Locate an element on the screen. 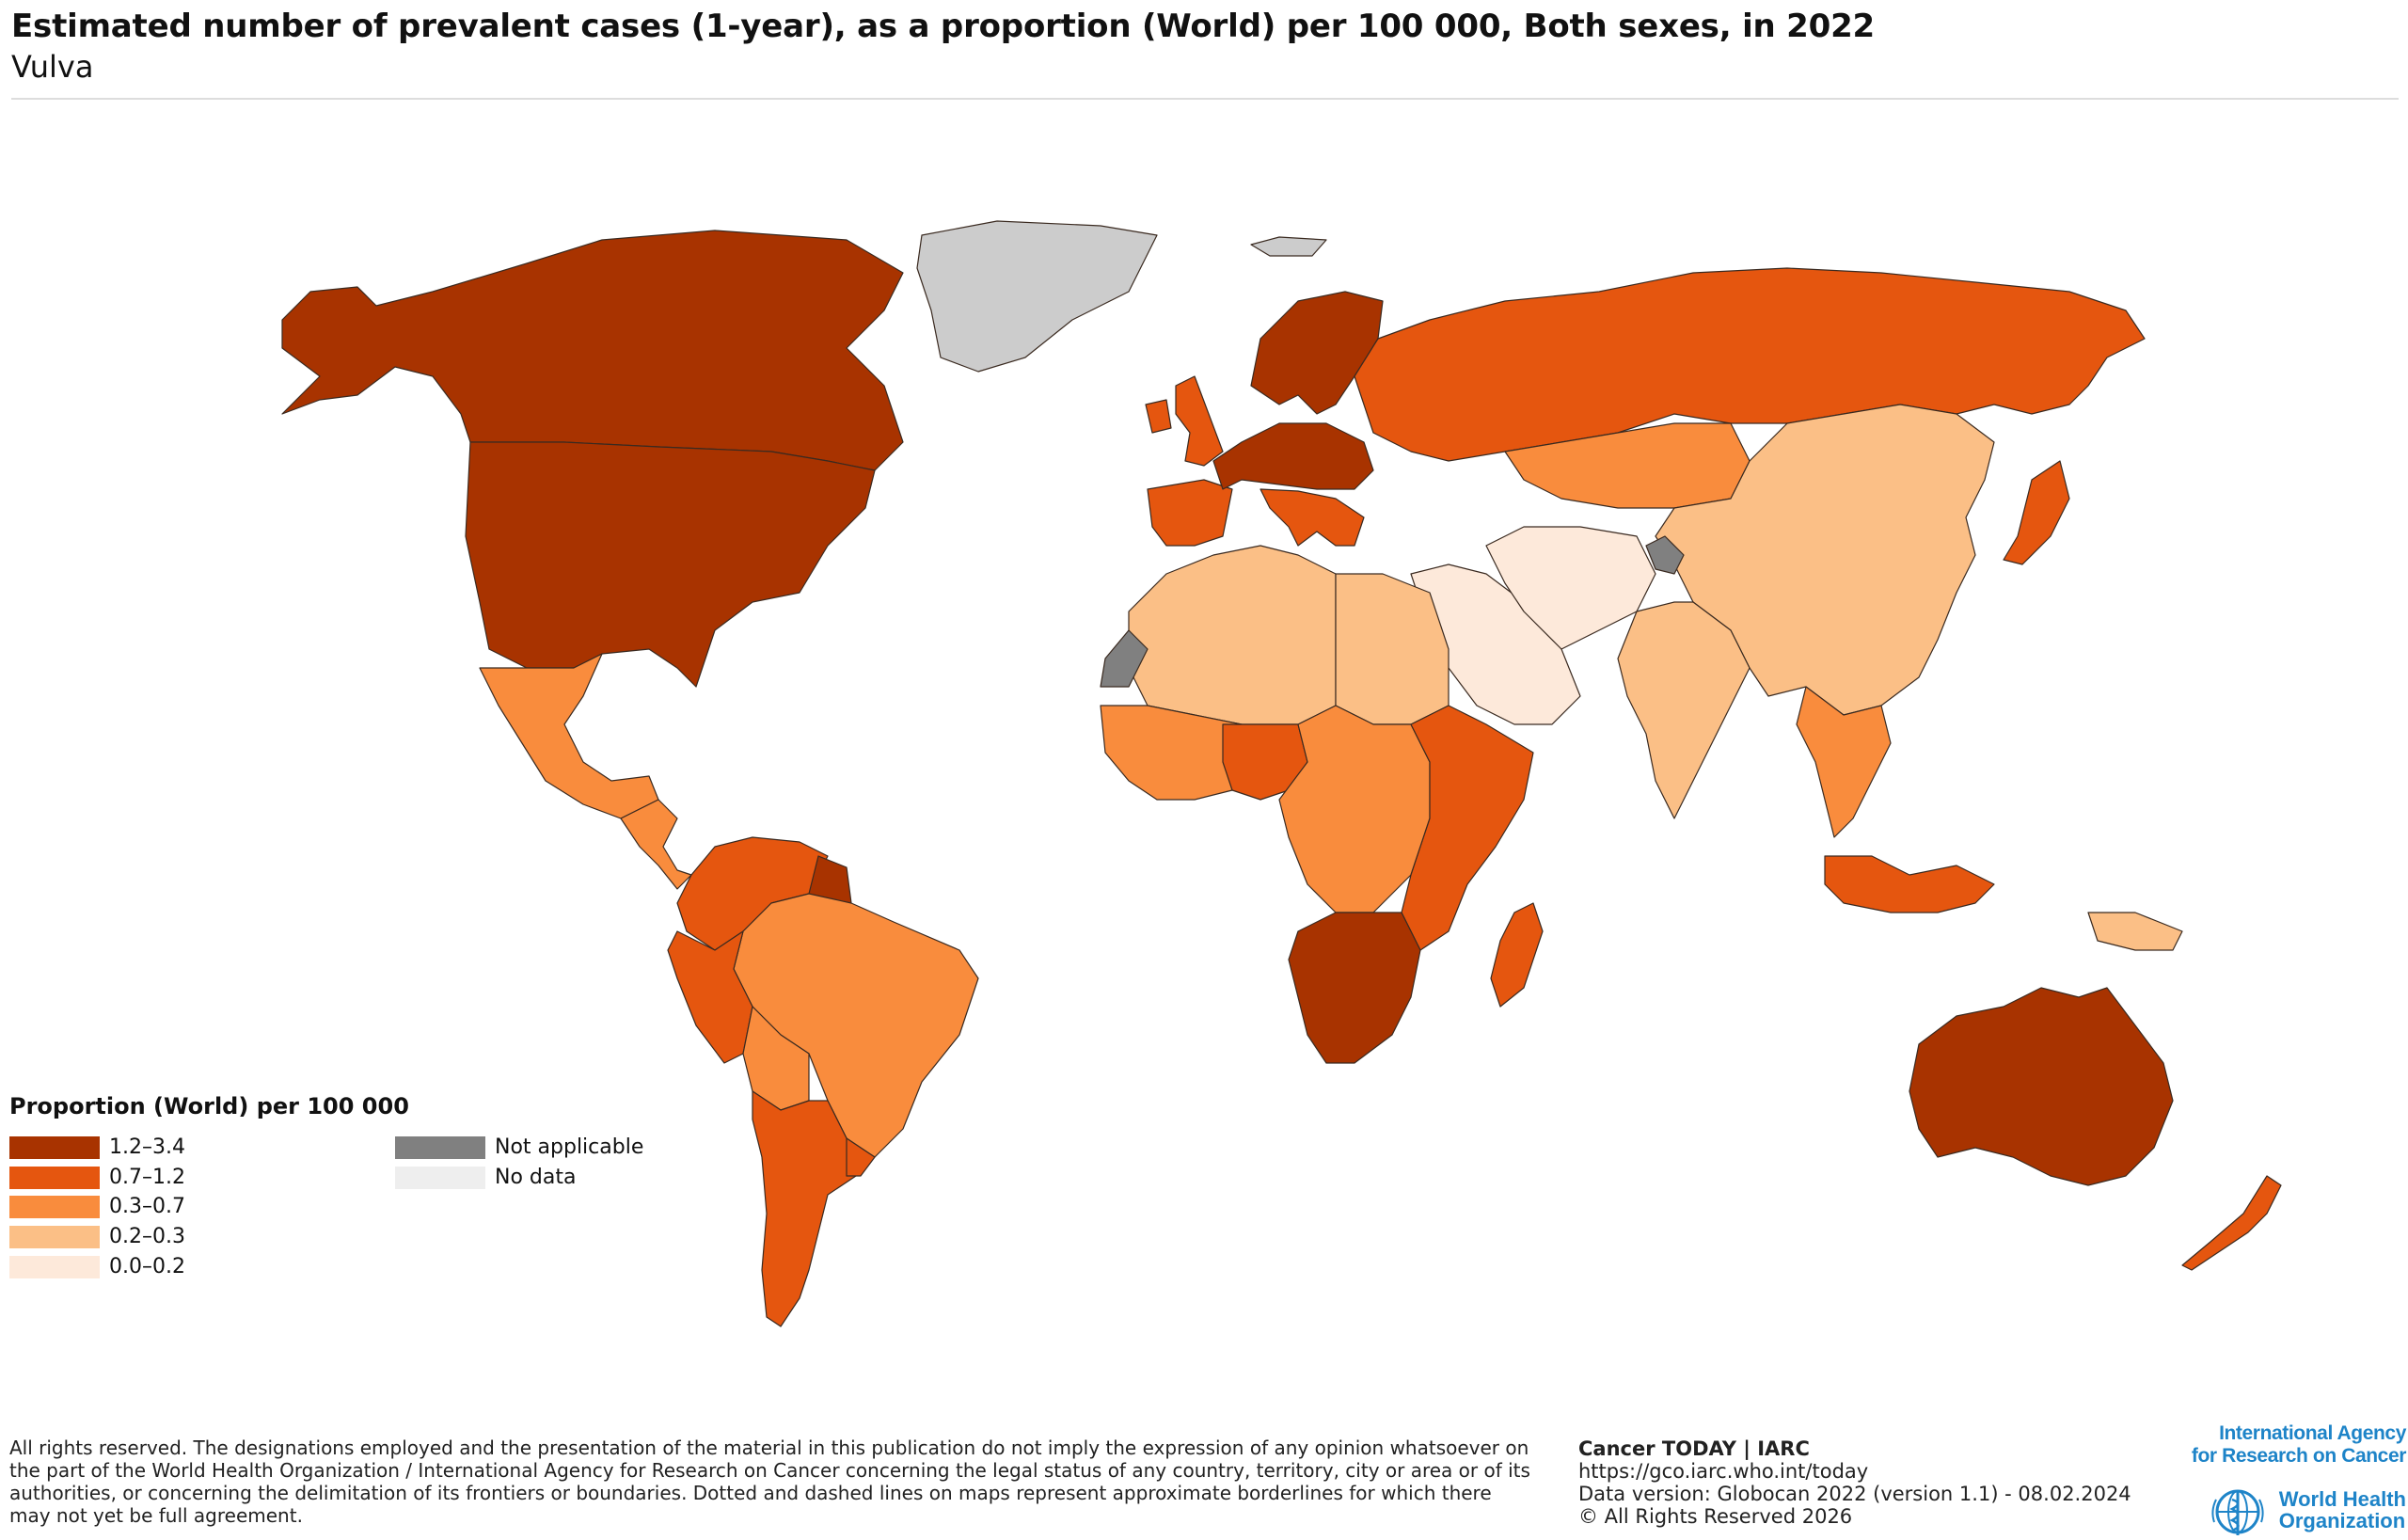 Image resolution: width=2408 pixels, height=1540 pixels. region-iberia is located at coordinates (1190, 513).